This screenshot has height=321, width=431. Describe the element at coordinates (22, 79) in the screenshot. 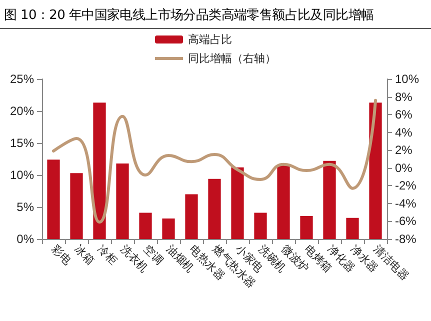

I see `y-tick-label: 25%` at that location.